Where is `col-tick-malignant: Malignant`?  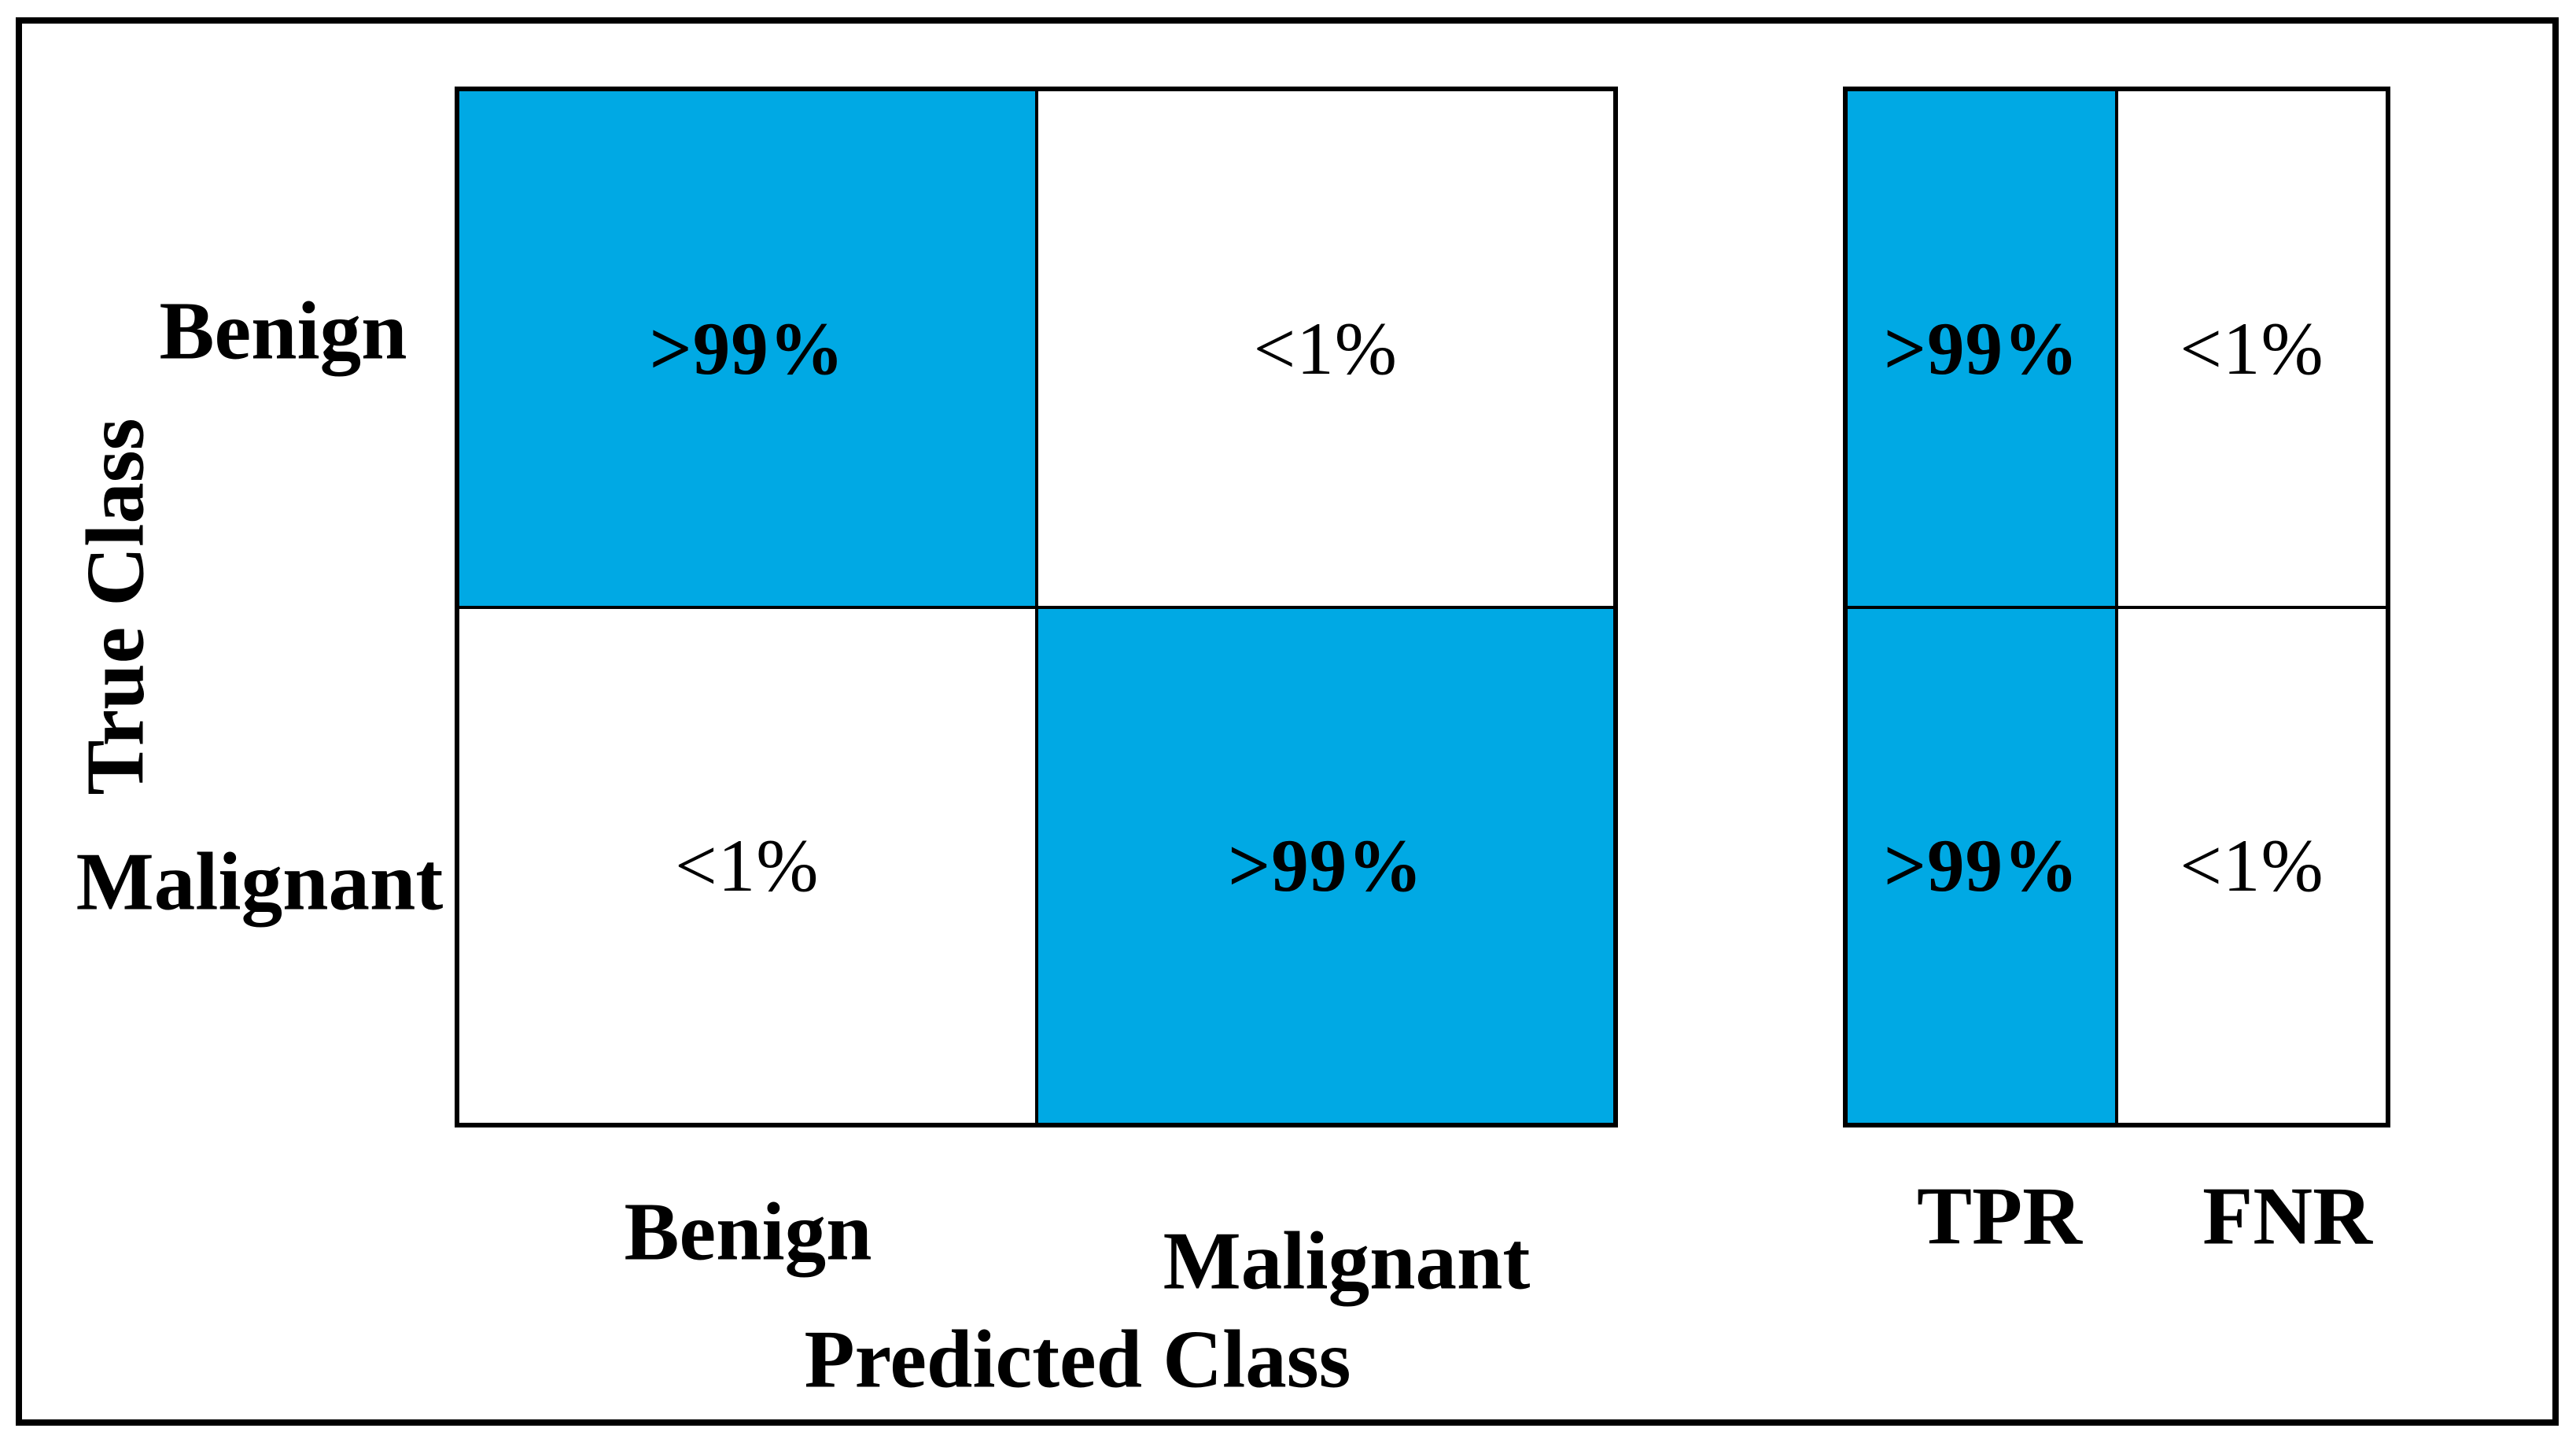
col-tick-malignant: Malignant is located at coordinates (1347, 1260).